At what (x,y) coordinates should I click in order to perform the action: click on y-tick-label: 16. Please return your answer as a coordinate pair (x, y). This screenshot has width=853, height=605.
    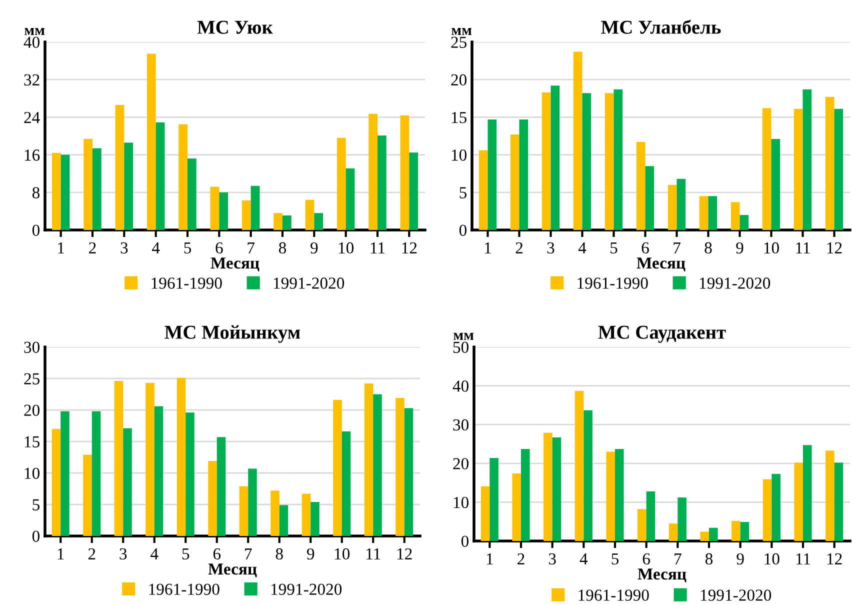
    Looking at the image, I should click on (32, 155).